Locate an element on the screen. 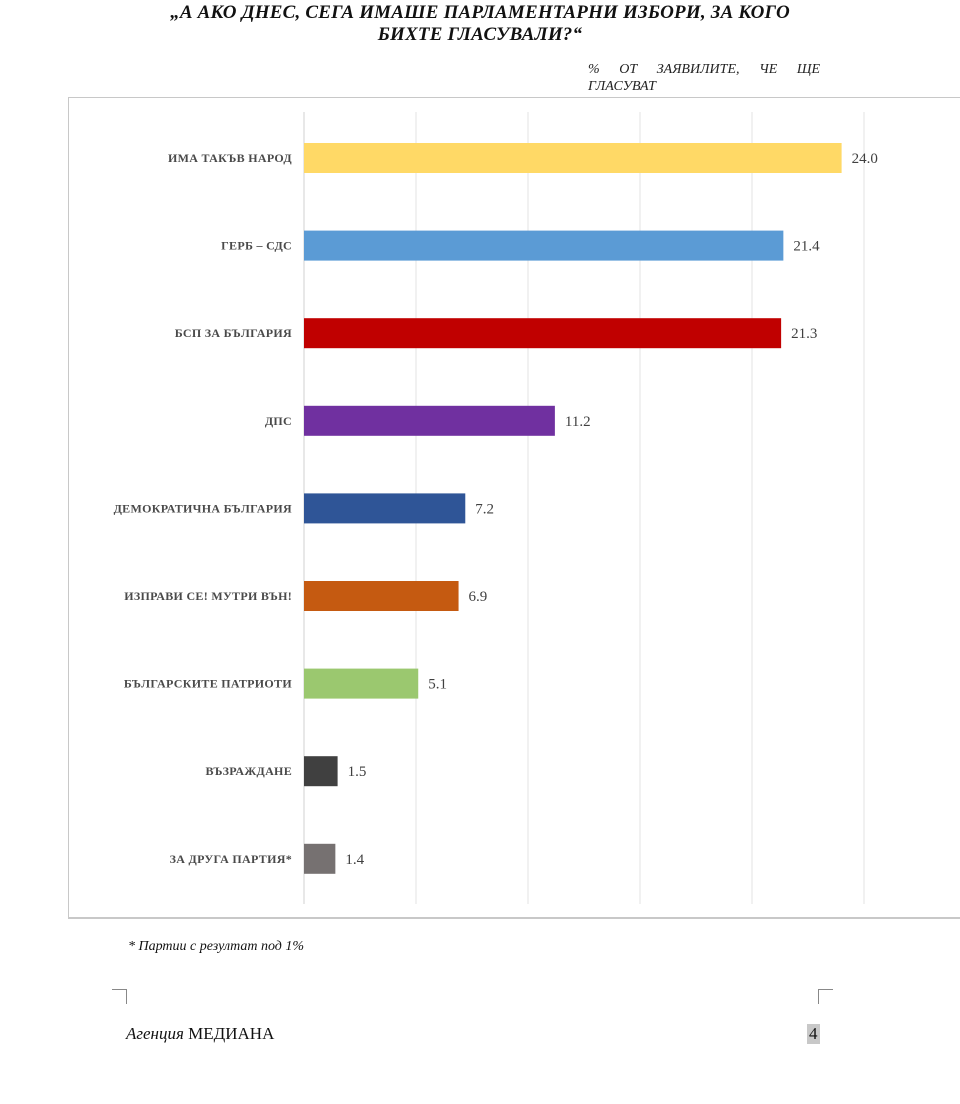 This screenshot has height=1104, width=960. chart-subtitle: % ОТ ЗАЯВИЛИТЕ, ЧЕ ЩЕ ГЛАСУВАТ is located at coordinates (704, 78).